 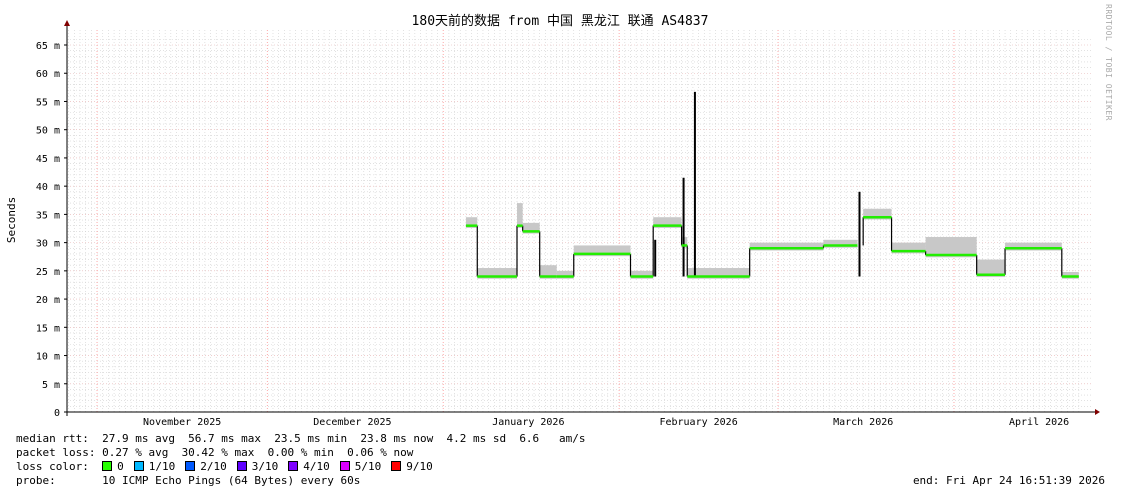 I want to click on y-tick-label: 55 m, so click(x=48, y=102).